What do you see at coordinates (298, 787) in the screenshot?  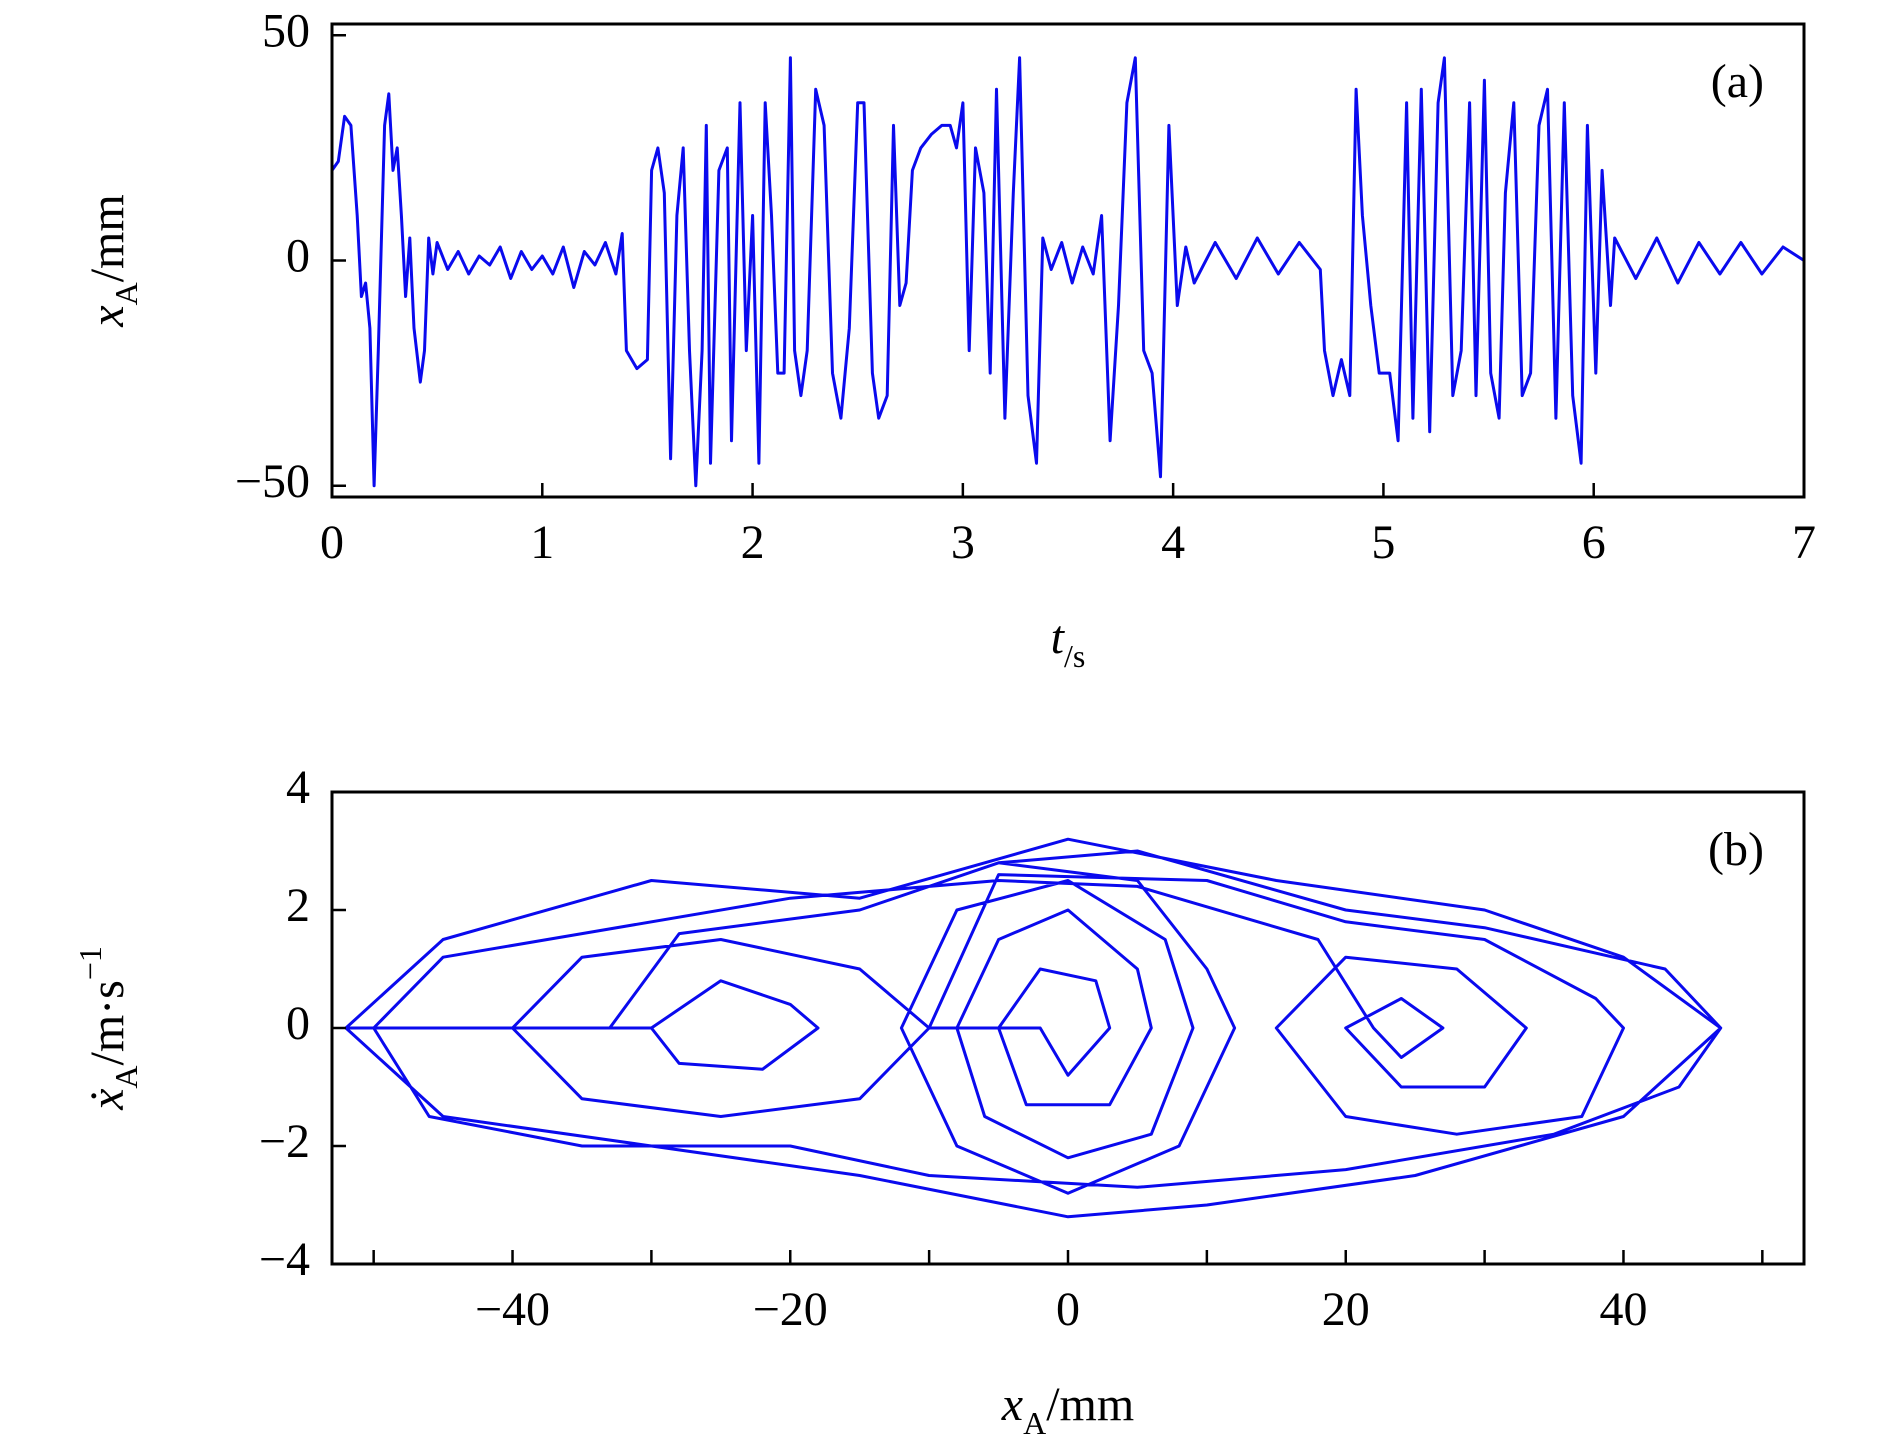 I see `y-tick-label: 4` at bounding box center [298, 787].